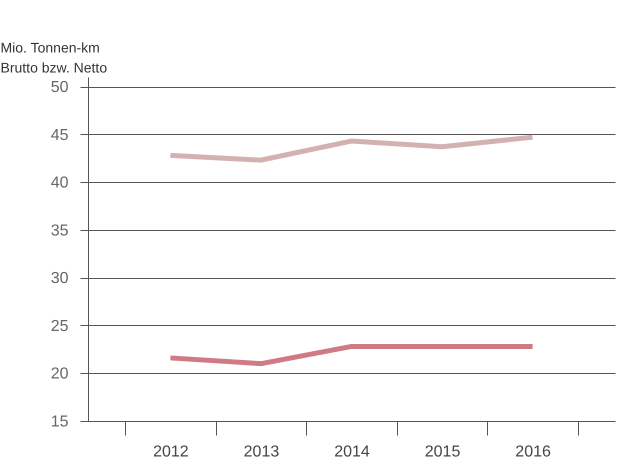 The width and height of the screenshot is (622, 463). Describe the element at coordinates (59, 422) in the screenshot. I see `y-tick-label: 15` at that location.